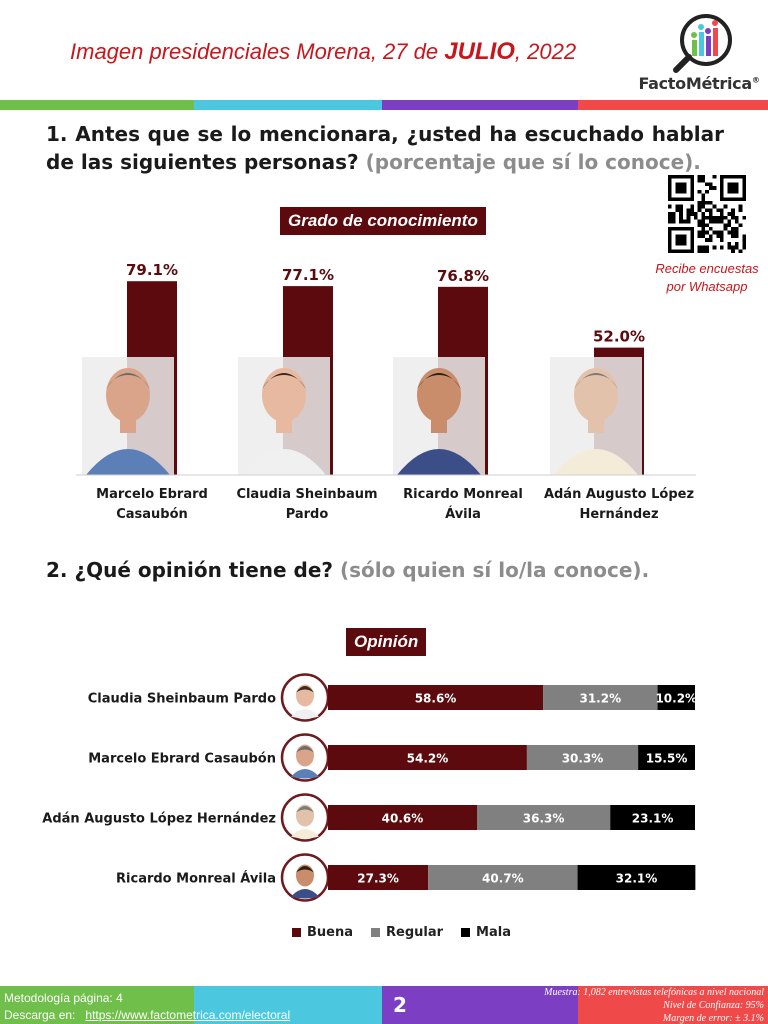  What do you see at coordinates (707, 278) in the screenshot?
I see `qr-caption: Recibe encuestas por Whatsapp` at bounding box center [707, 278].